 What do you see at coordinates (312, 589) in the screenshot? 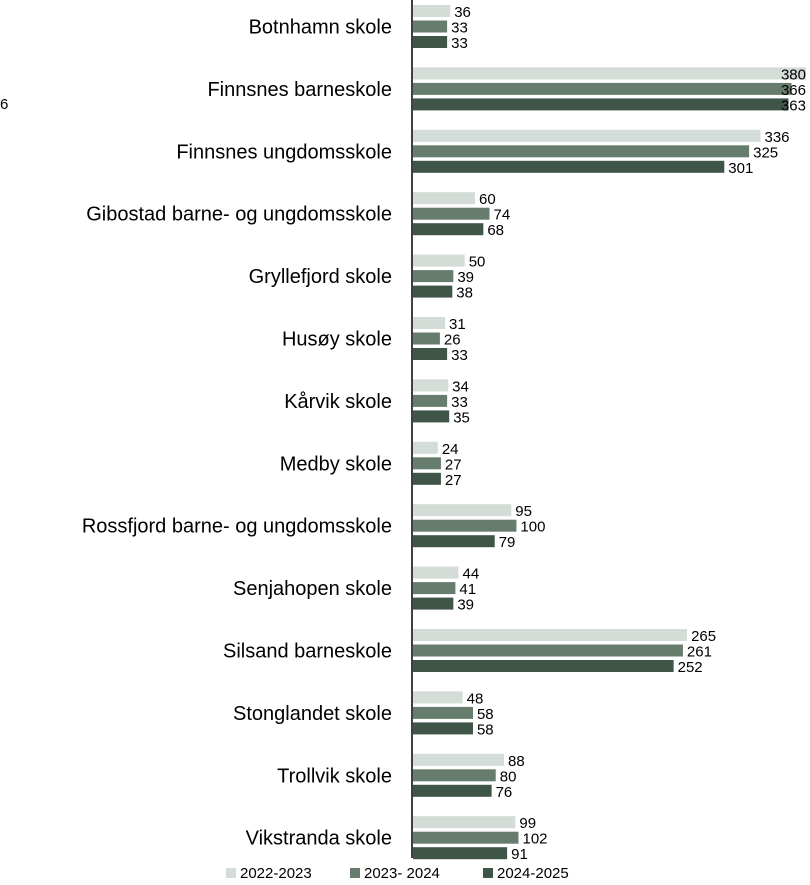
I see `category-label: Senjahopen skole` at bounding box center [312, 589].